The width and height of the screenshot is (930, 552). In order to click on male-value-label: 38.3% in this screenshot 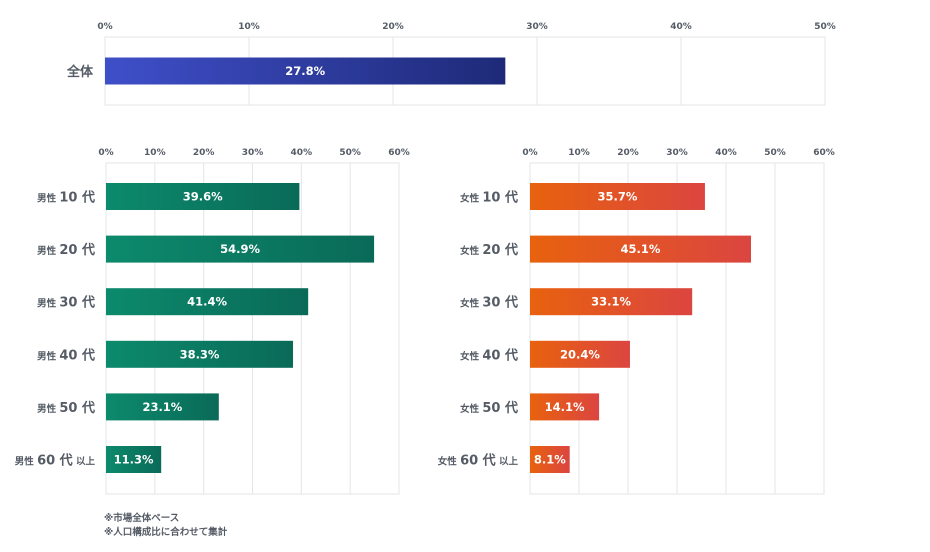, I will do `click(200, 354)`.